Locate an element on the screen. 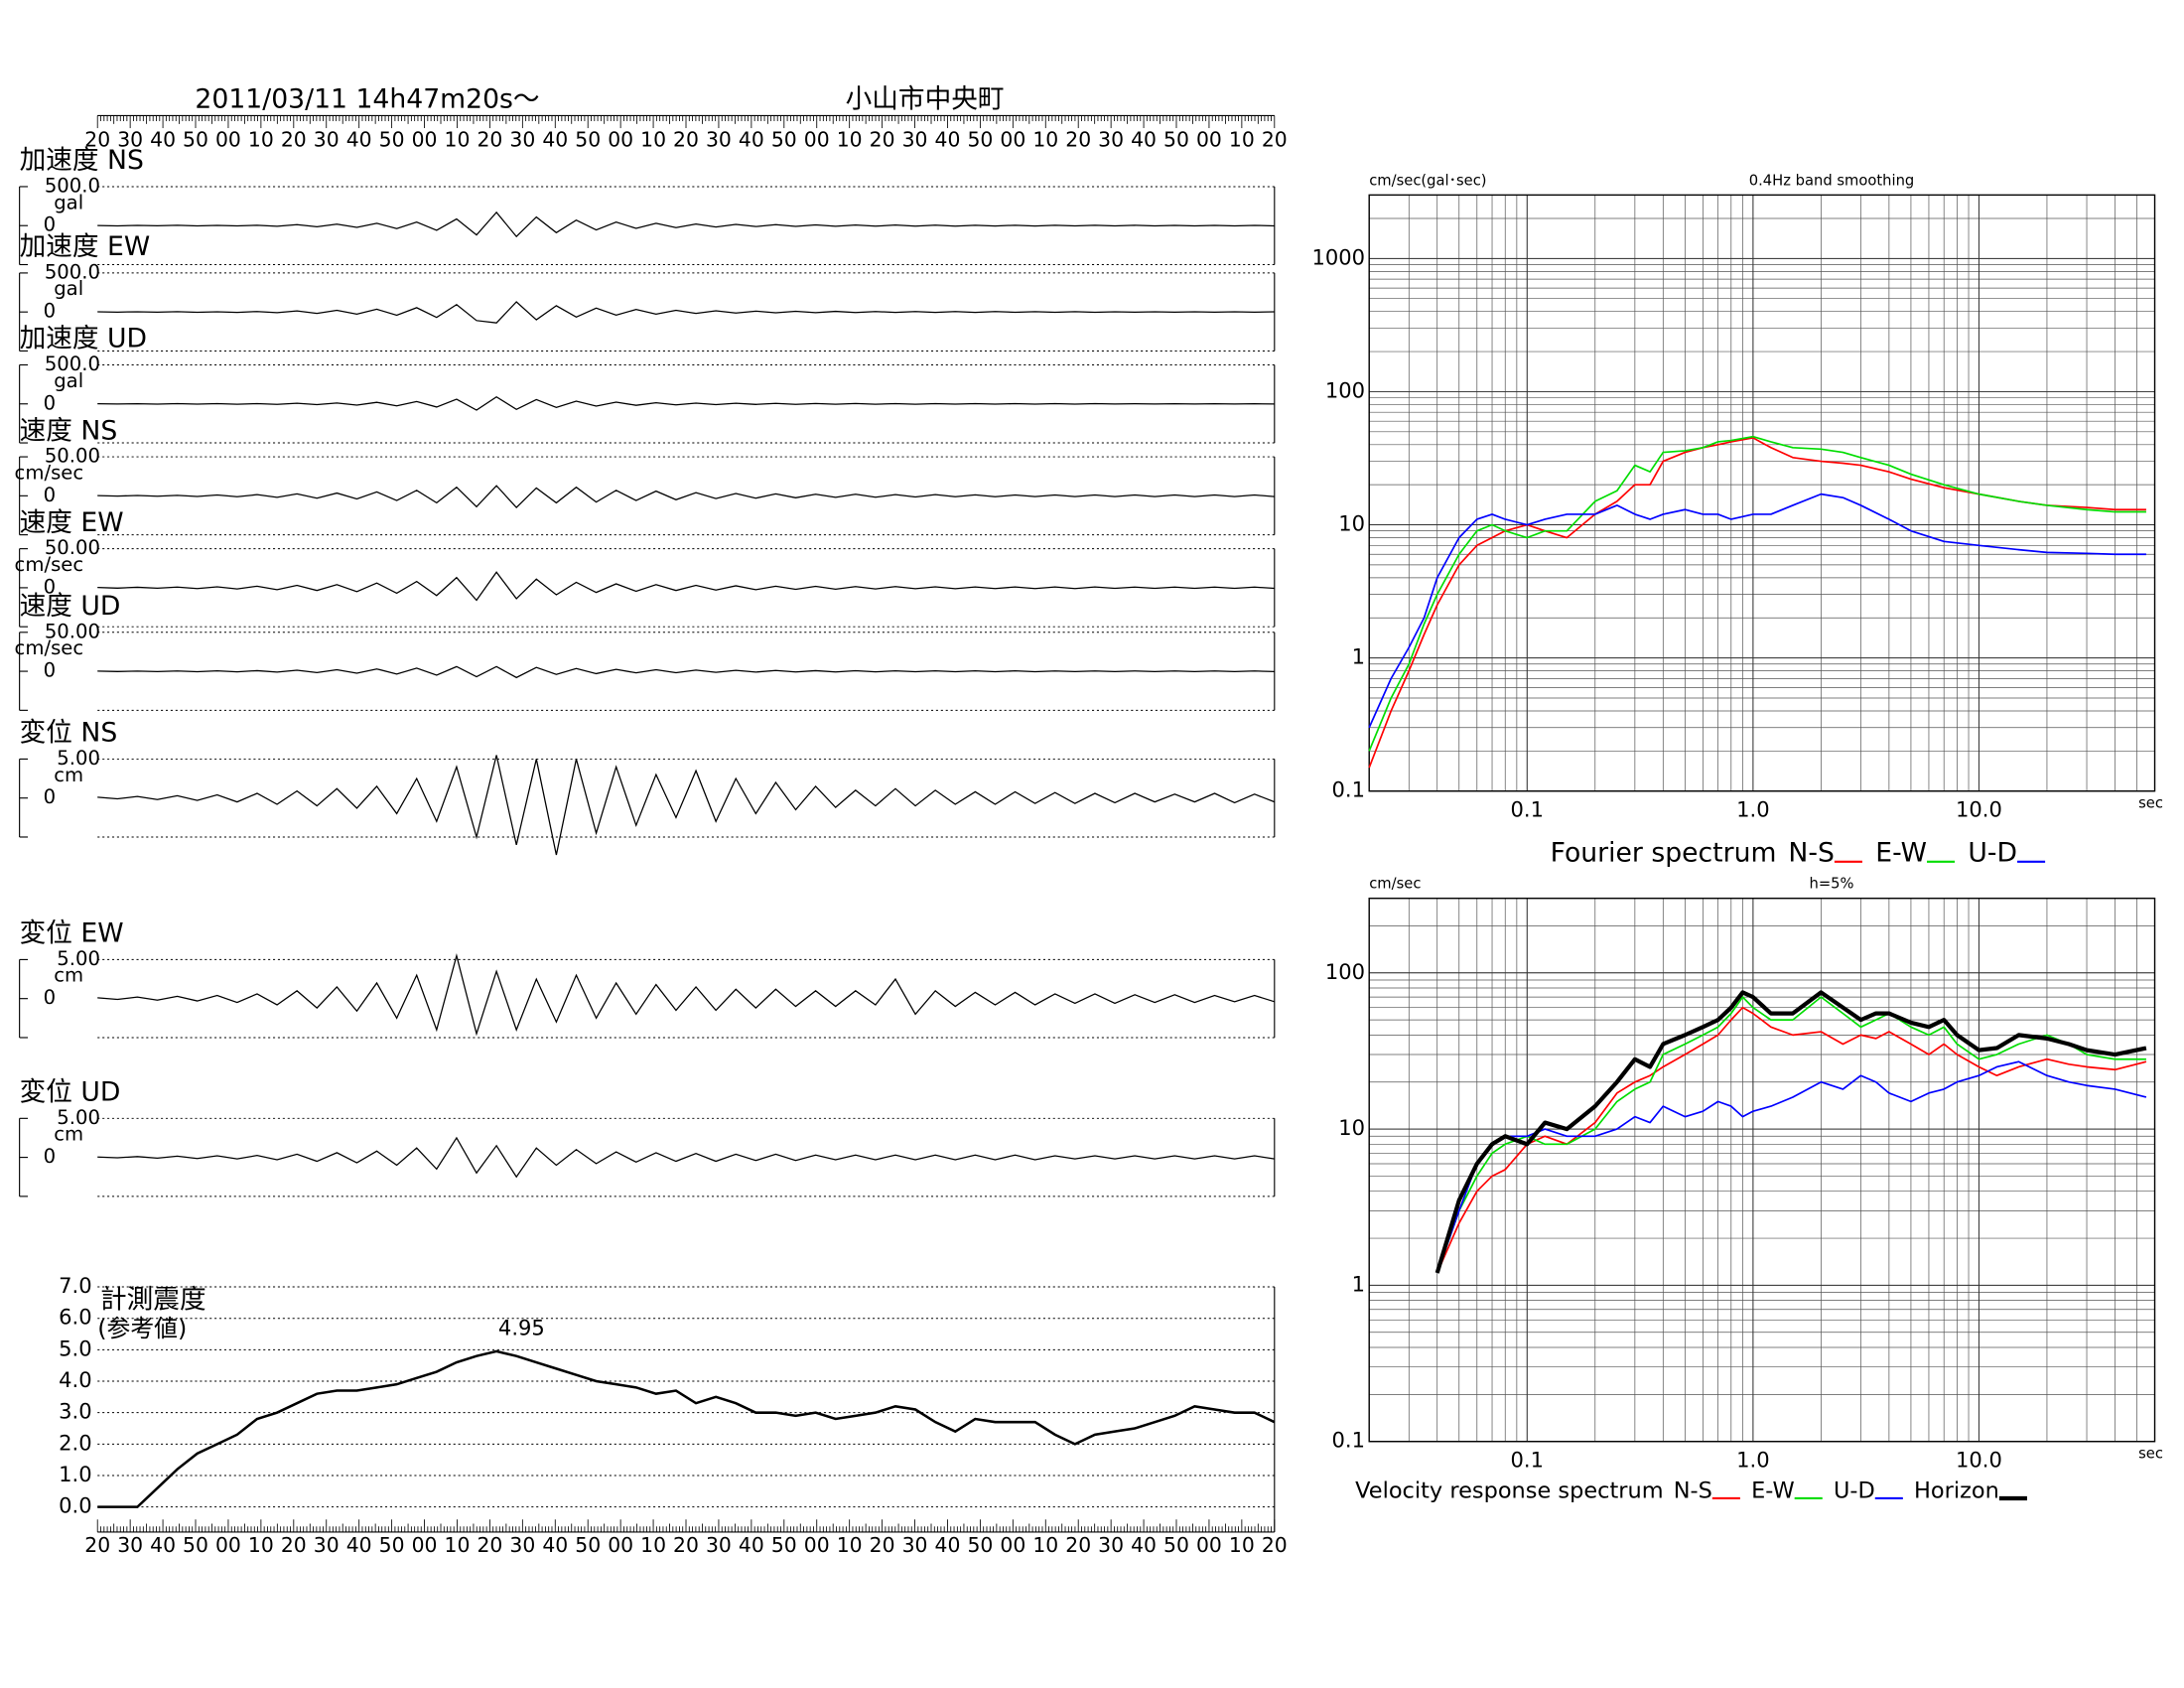  intensity-line is located at coordinates (686, 1428).